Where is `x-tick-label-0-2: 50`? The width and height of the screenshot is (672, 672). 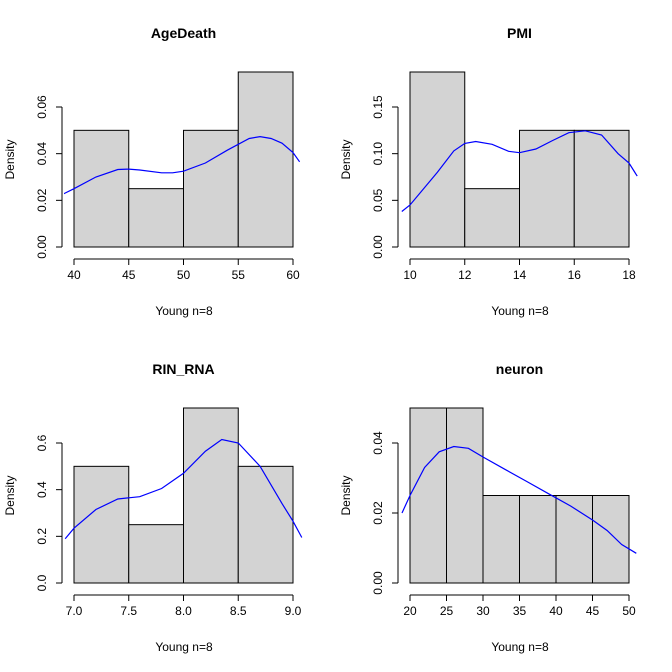
x-tick-label-0-2: 50 is located at coordinates (184, 275).